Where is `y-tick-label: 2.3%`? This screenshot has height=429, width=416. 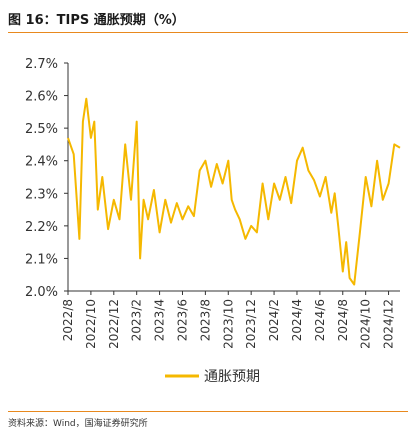
y-tick-label: 2.3% is located at coordinates (41, 194).